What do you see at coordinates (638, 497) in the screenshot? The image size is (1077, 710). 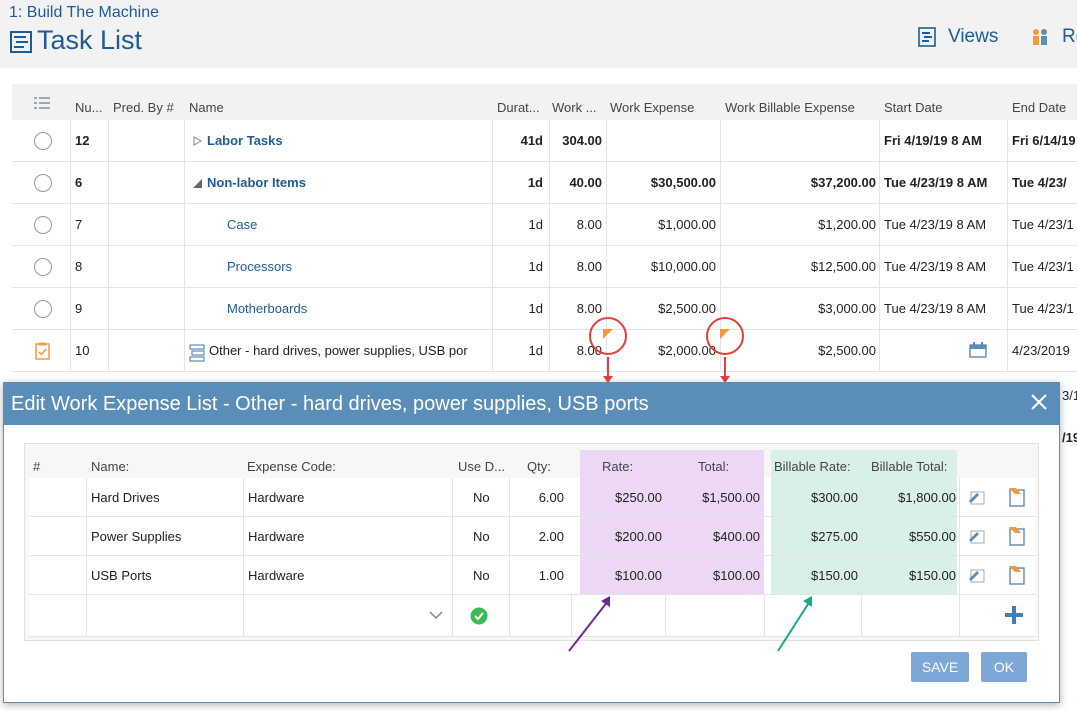 I see `rate: $250.00` at bounding box center [638, 497].